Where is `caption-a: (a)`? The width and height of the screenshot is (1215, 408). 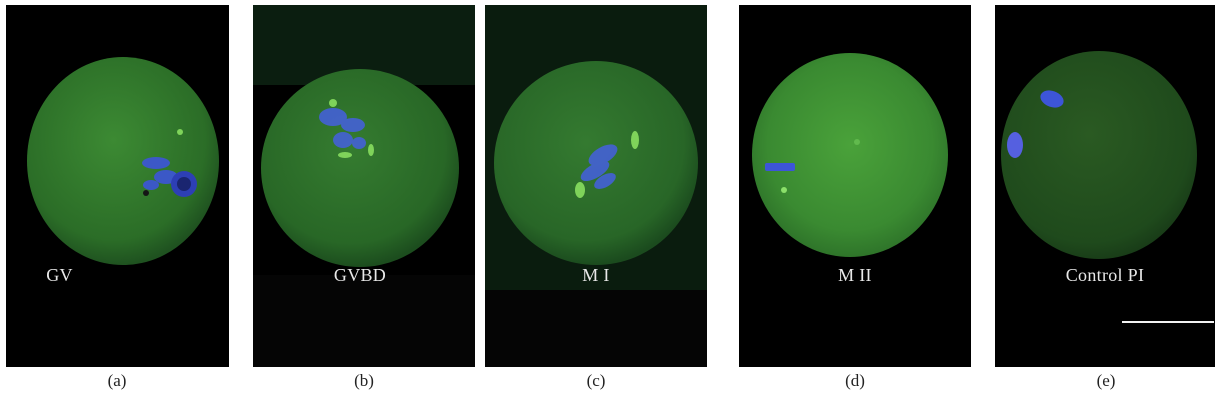 caption-a: (a) is located at coordinates (117, 380).